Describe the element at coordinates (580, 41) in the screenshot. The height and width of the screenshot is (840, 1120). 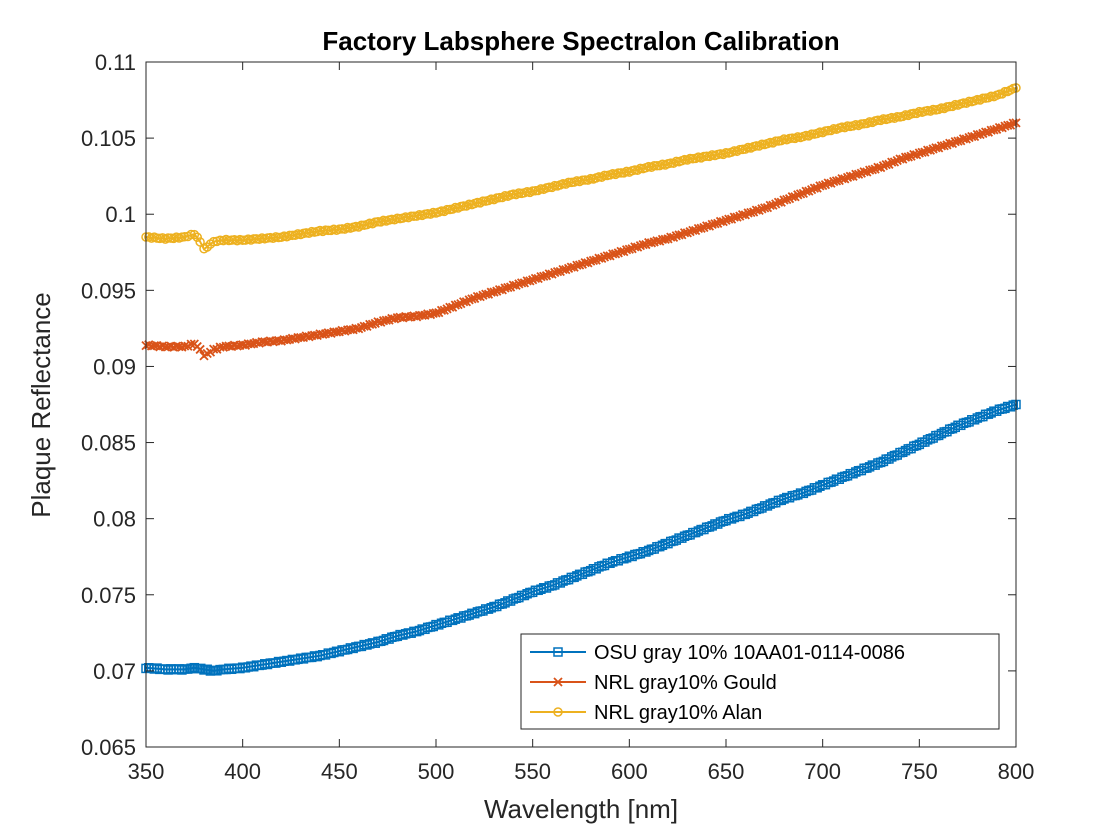
I see `chart-title: Factory Labsphere Spectralon Calibration` at that location.